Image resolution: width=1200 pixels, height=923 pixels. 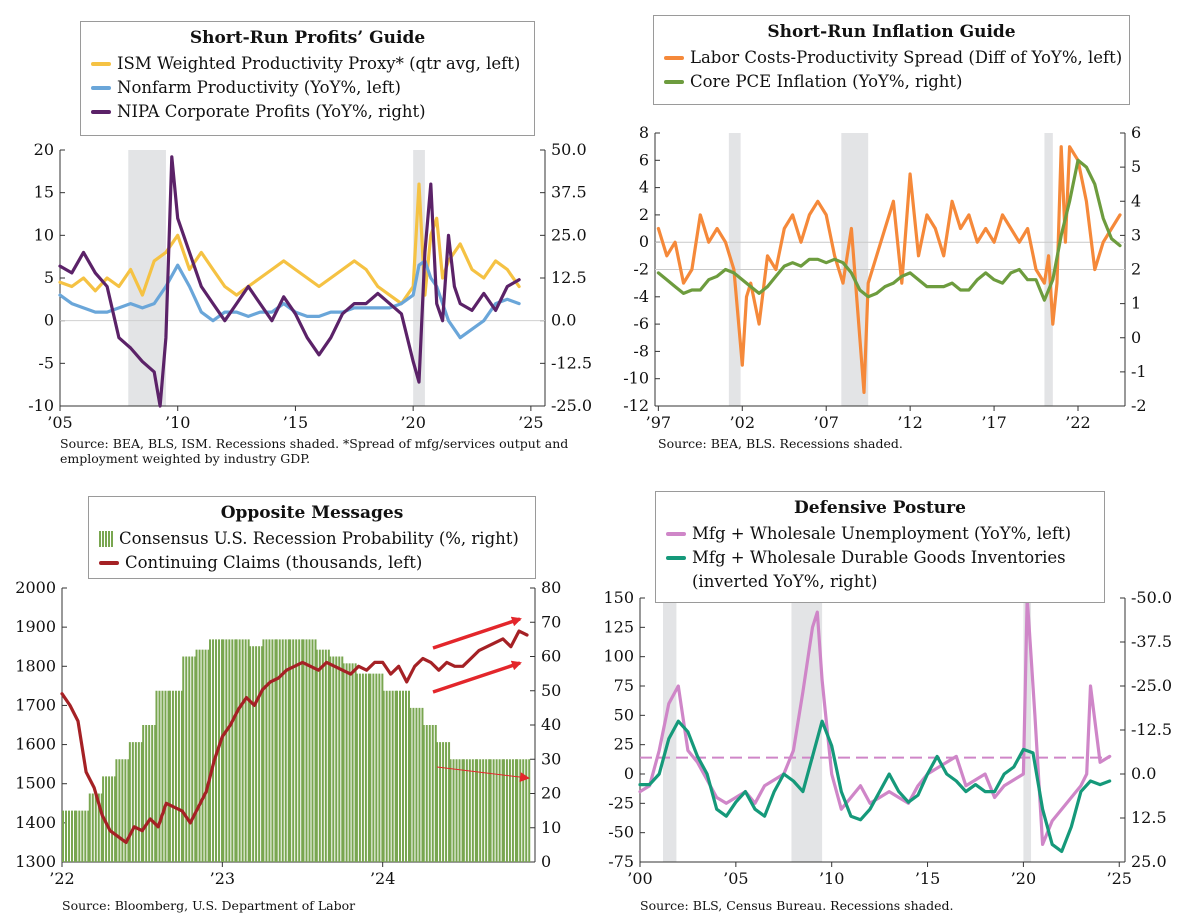 I want to click on left-tick-label: 8, so click(x=644, y=132).